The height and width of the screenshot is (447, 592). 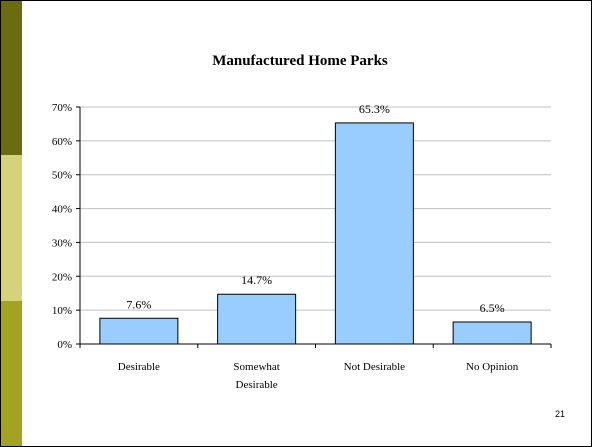 I want to click on bar-value-label: 65.3%, so click(x=374, y=109).